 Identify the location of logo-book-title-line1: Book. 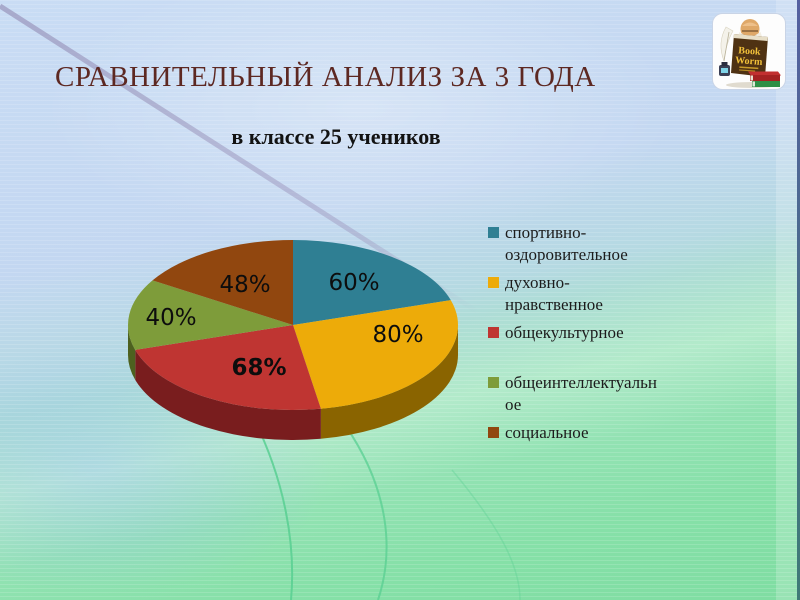
(749, 51).